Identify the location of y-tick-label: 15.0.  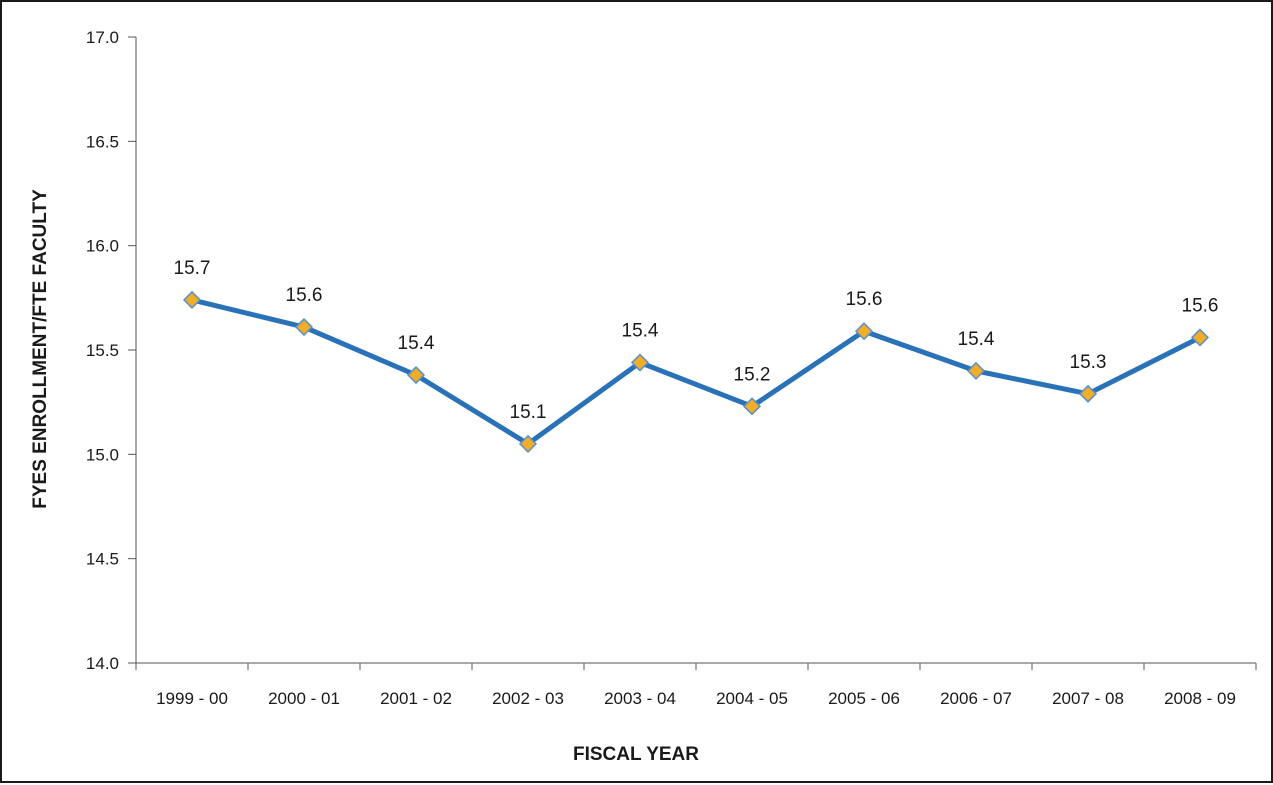
(102, 454).